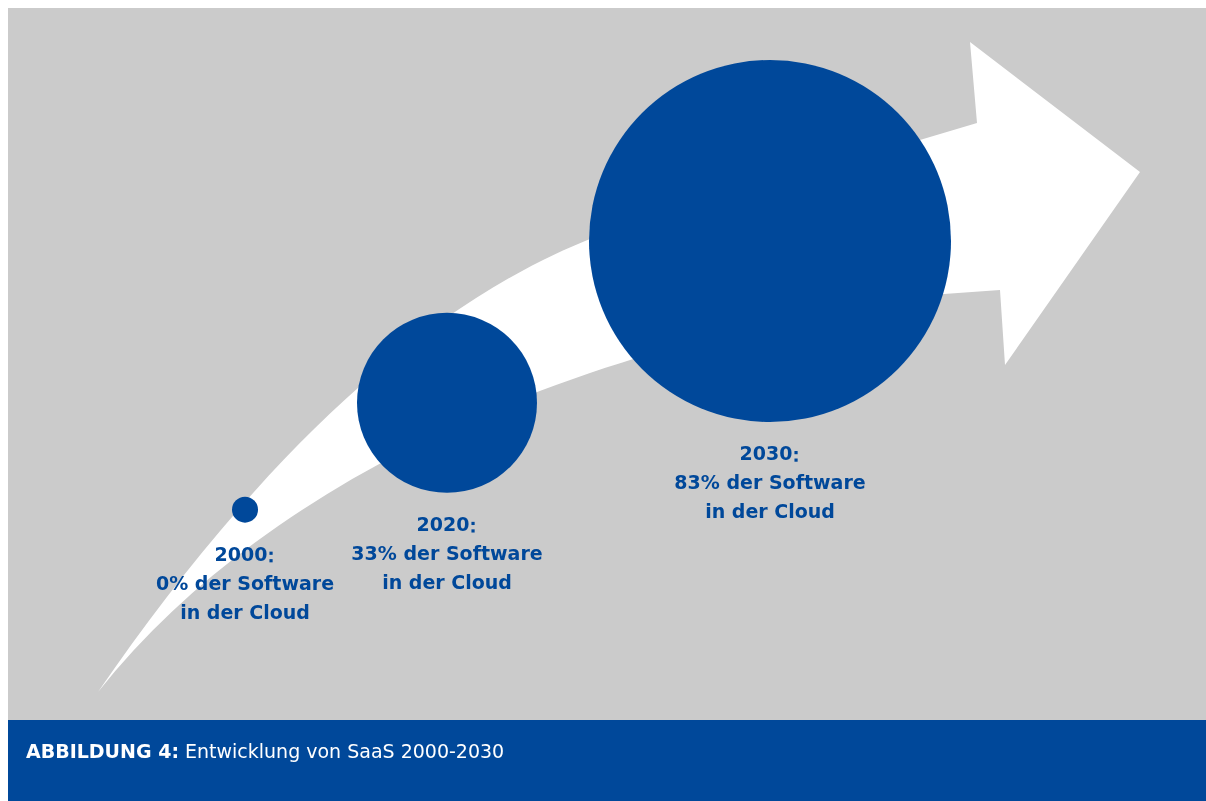  Describe the element at coordinates (770, 497) in the screenshot. I see `data-label: 83% der Software in der Cloud` at that location.